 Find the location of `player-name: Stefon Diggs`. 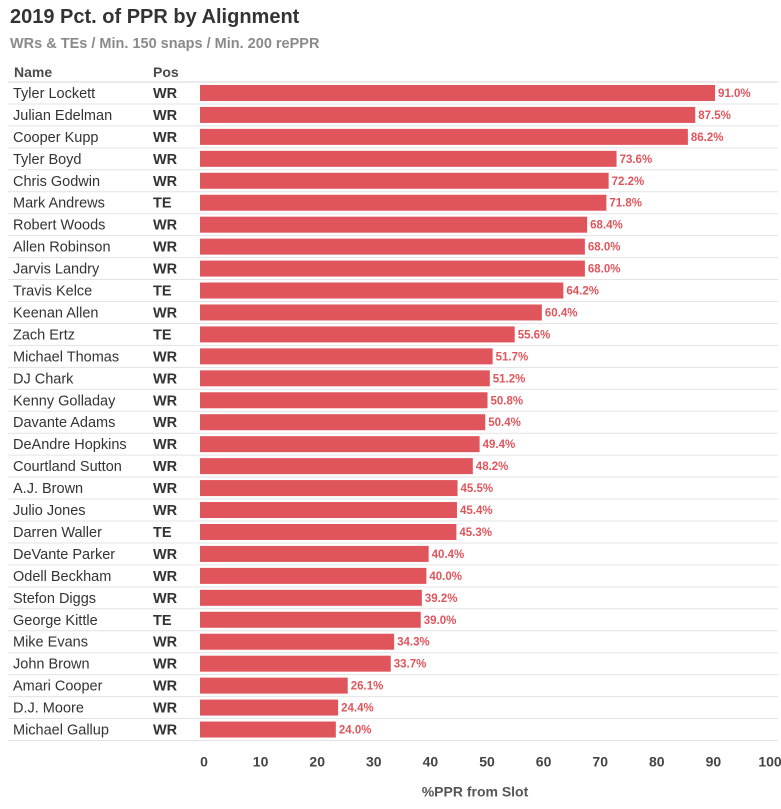

player-name: Stefon Diggs is located at coordinates (54, 599).